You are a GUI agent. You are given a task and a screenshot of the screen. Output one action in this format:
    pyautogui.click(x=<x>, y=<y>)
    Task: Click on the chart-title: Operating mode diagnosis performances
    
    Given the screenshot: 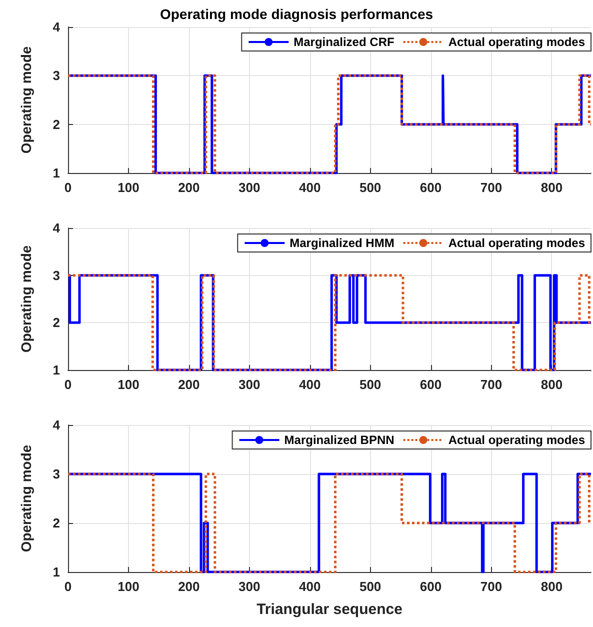 What is the action you would take?
    pyautogui.click(x=297, y=14)
    